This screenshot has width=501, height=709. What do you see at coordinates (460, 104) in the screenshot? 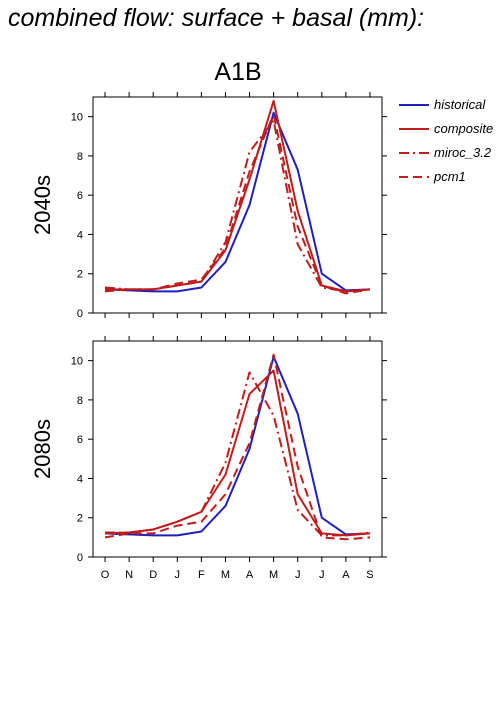
I see `legend-label: historical` at bounding box center [460, 104].